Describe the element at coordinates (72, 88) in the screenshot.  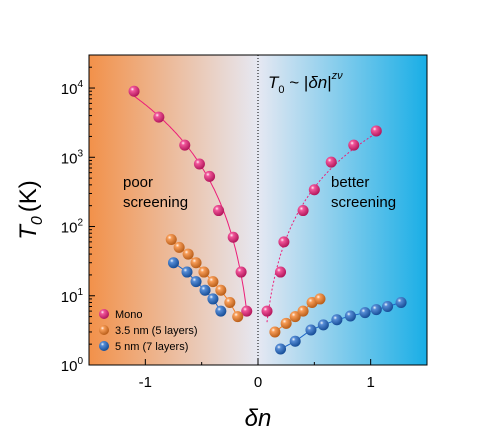
I see `y-tick-label: 10⁴` at that location.